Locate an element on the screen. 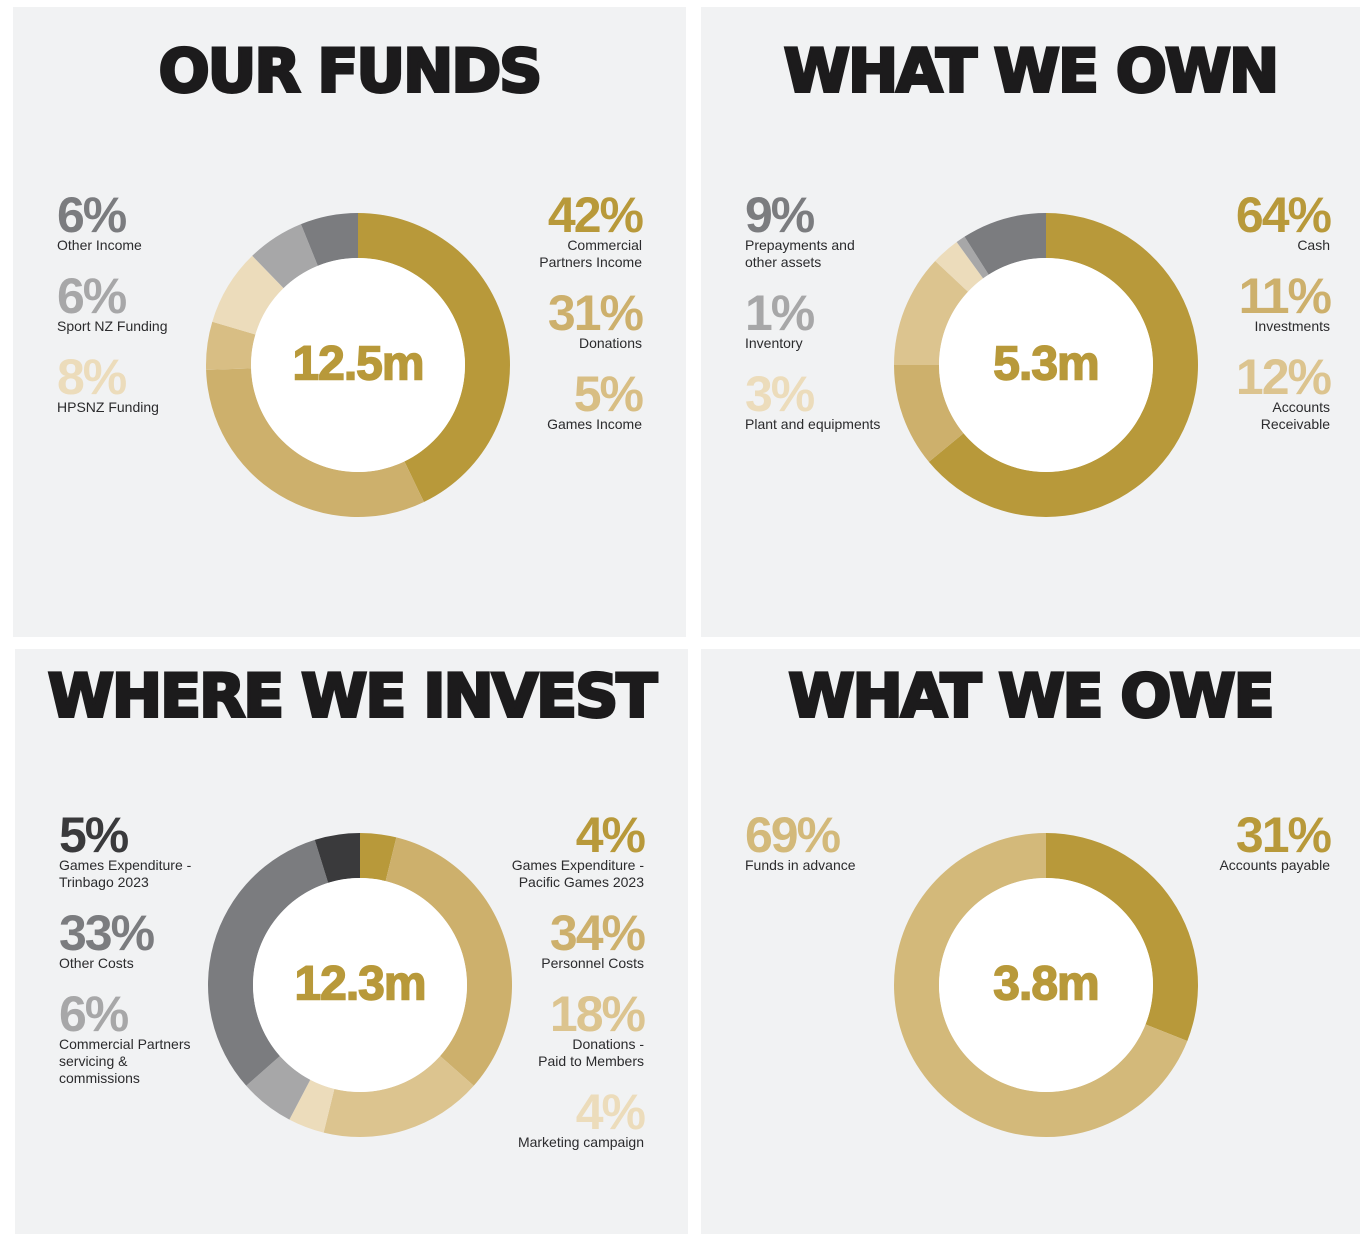  percent-label: 1% is located at coordinates (780, 313).